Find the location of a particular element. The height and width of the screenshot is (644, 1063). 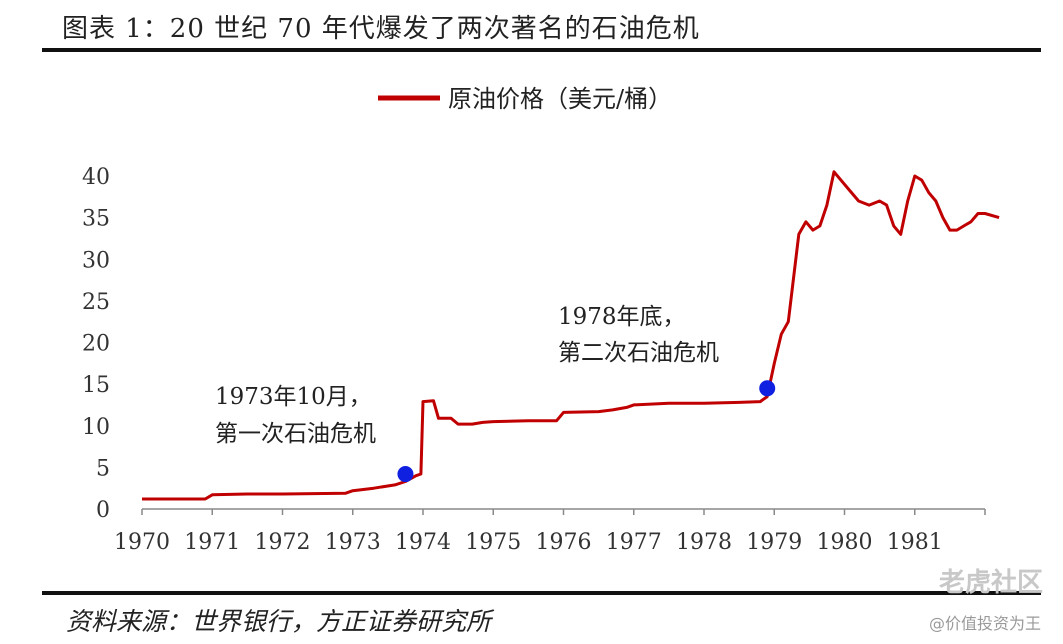

y-tick-label: 0 is located at coordinates (103, 510).